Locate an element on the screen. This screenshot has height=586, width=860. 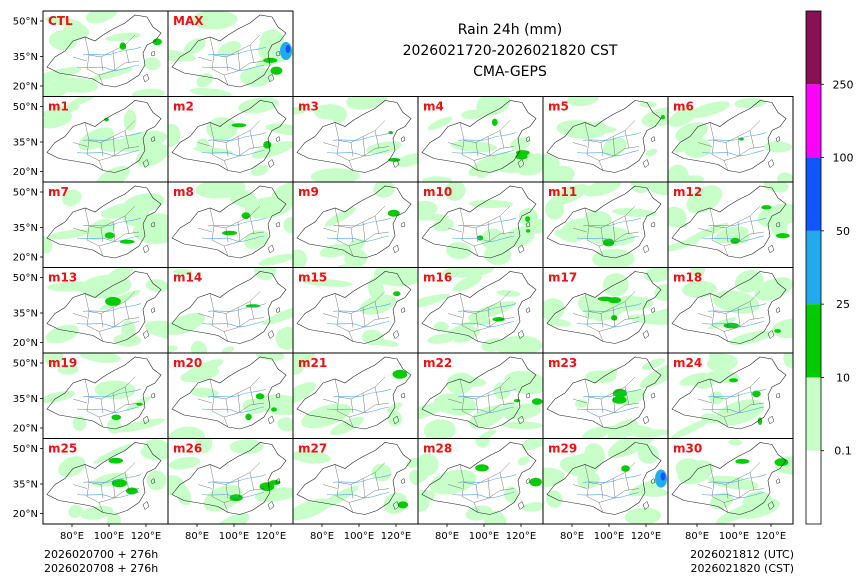
panel-m17: m17 is located at coordinates (605, 310).